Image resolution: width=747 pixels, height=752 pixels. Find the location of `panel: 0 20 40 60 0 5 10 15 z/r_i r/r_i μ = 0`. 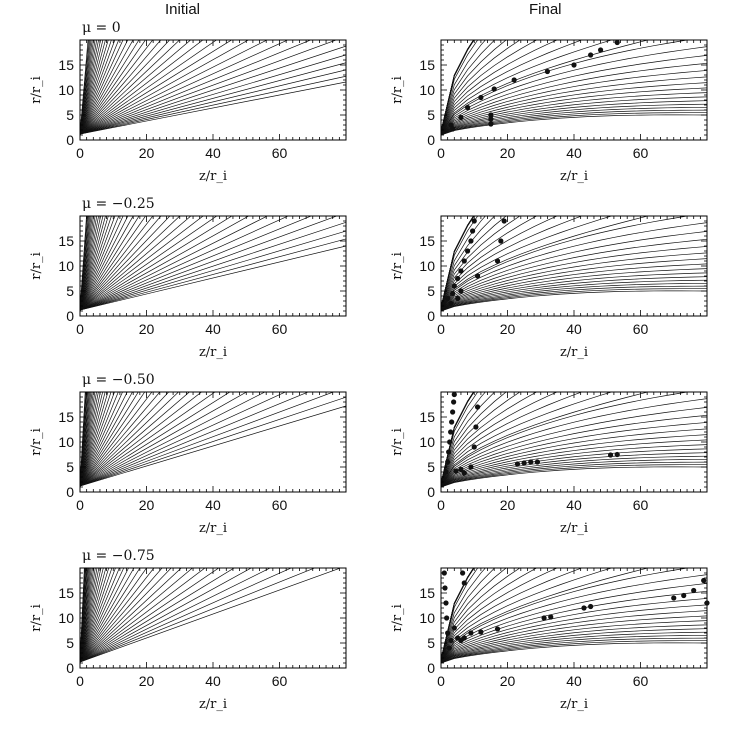

panel: 0 20 40 60 0 5 10 15 z/r_i r/r_i μ = 0 is located at coordinates (188, 102).